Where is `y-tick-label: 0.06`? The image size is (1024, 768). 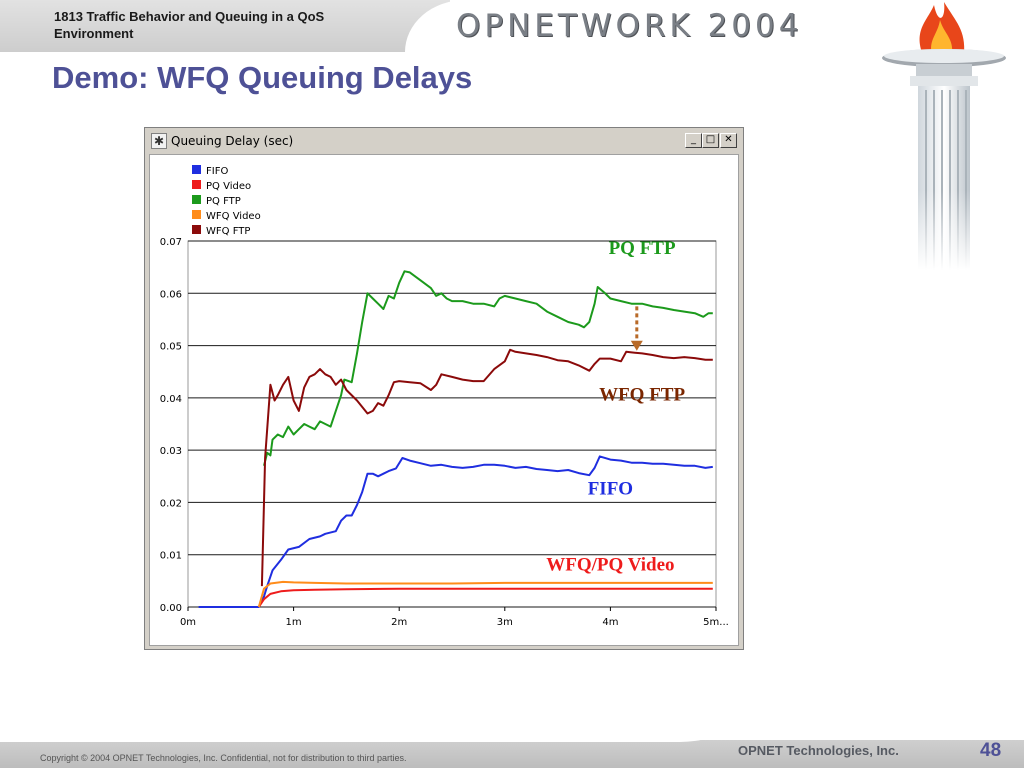
y-tick-label: 0.06 is located at coordinates (171, 294).